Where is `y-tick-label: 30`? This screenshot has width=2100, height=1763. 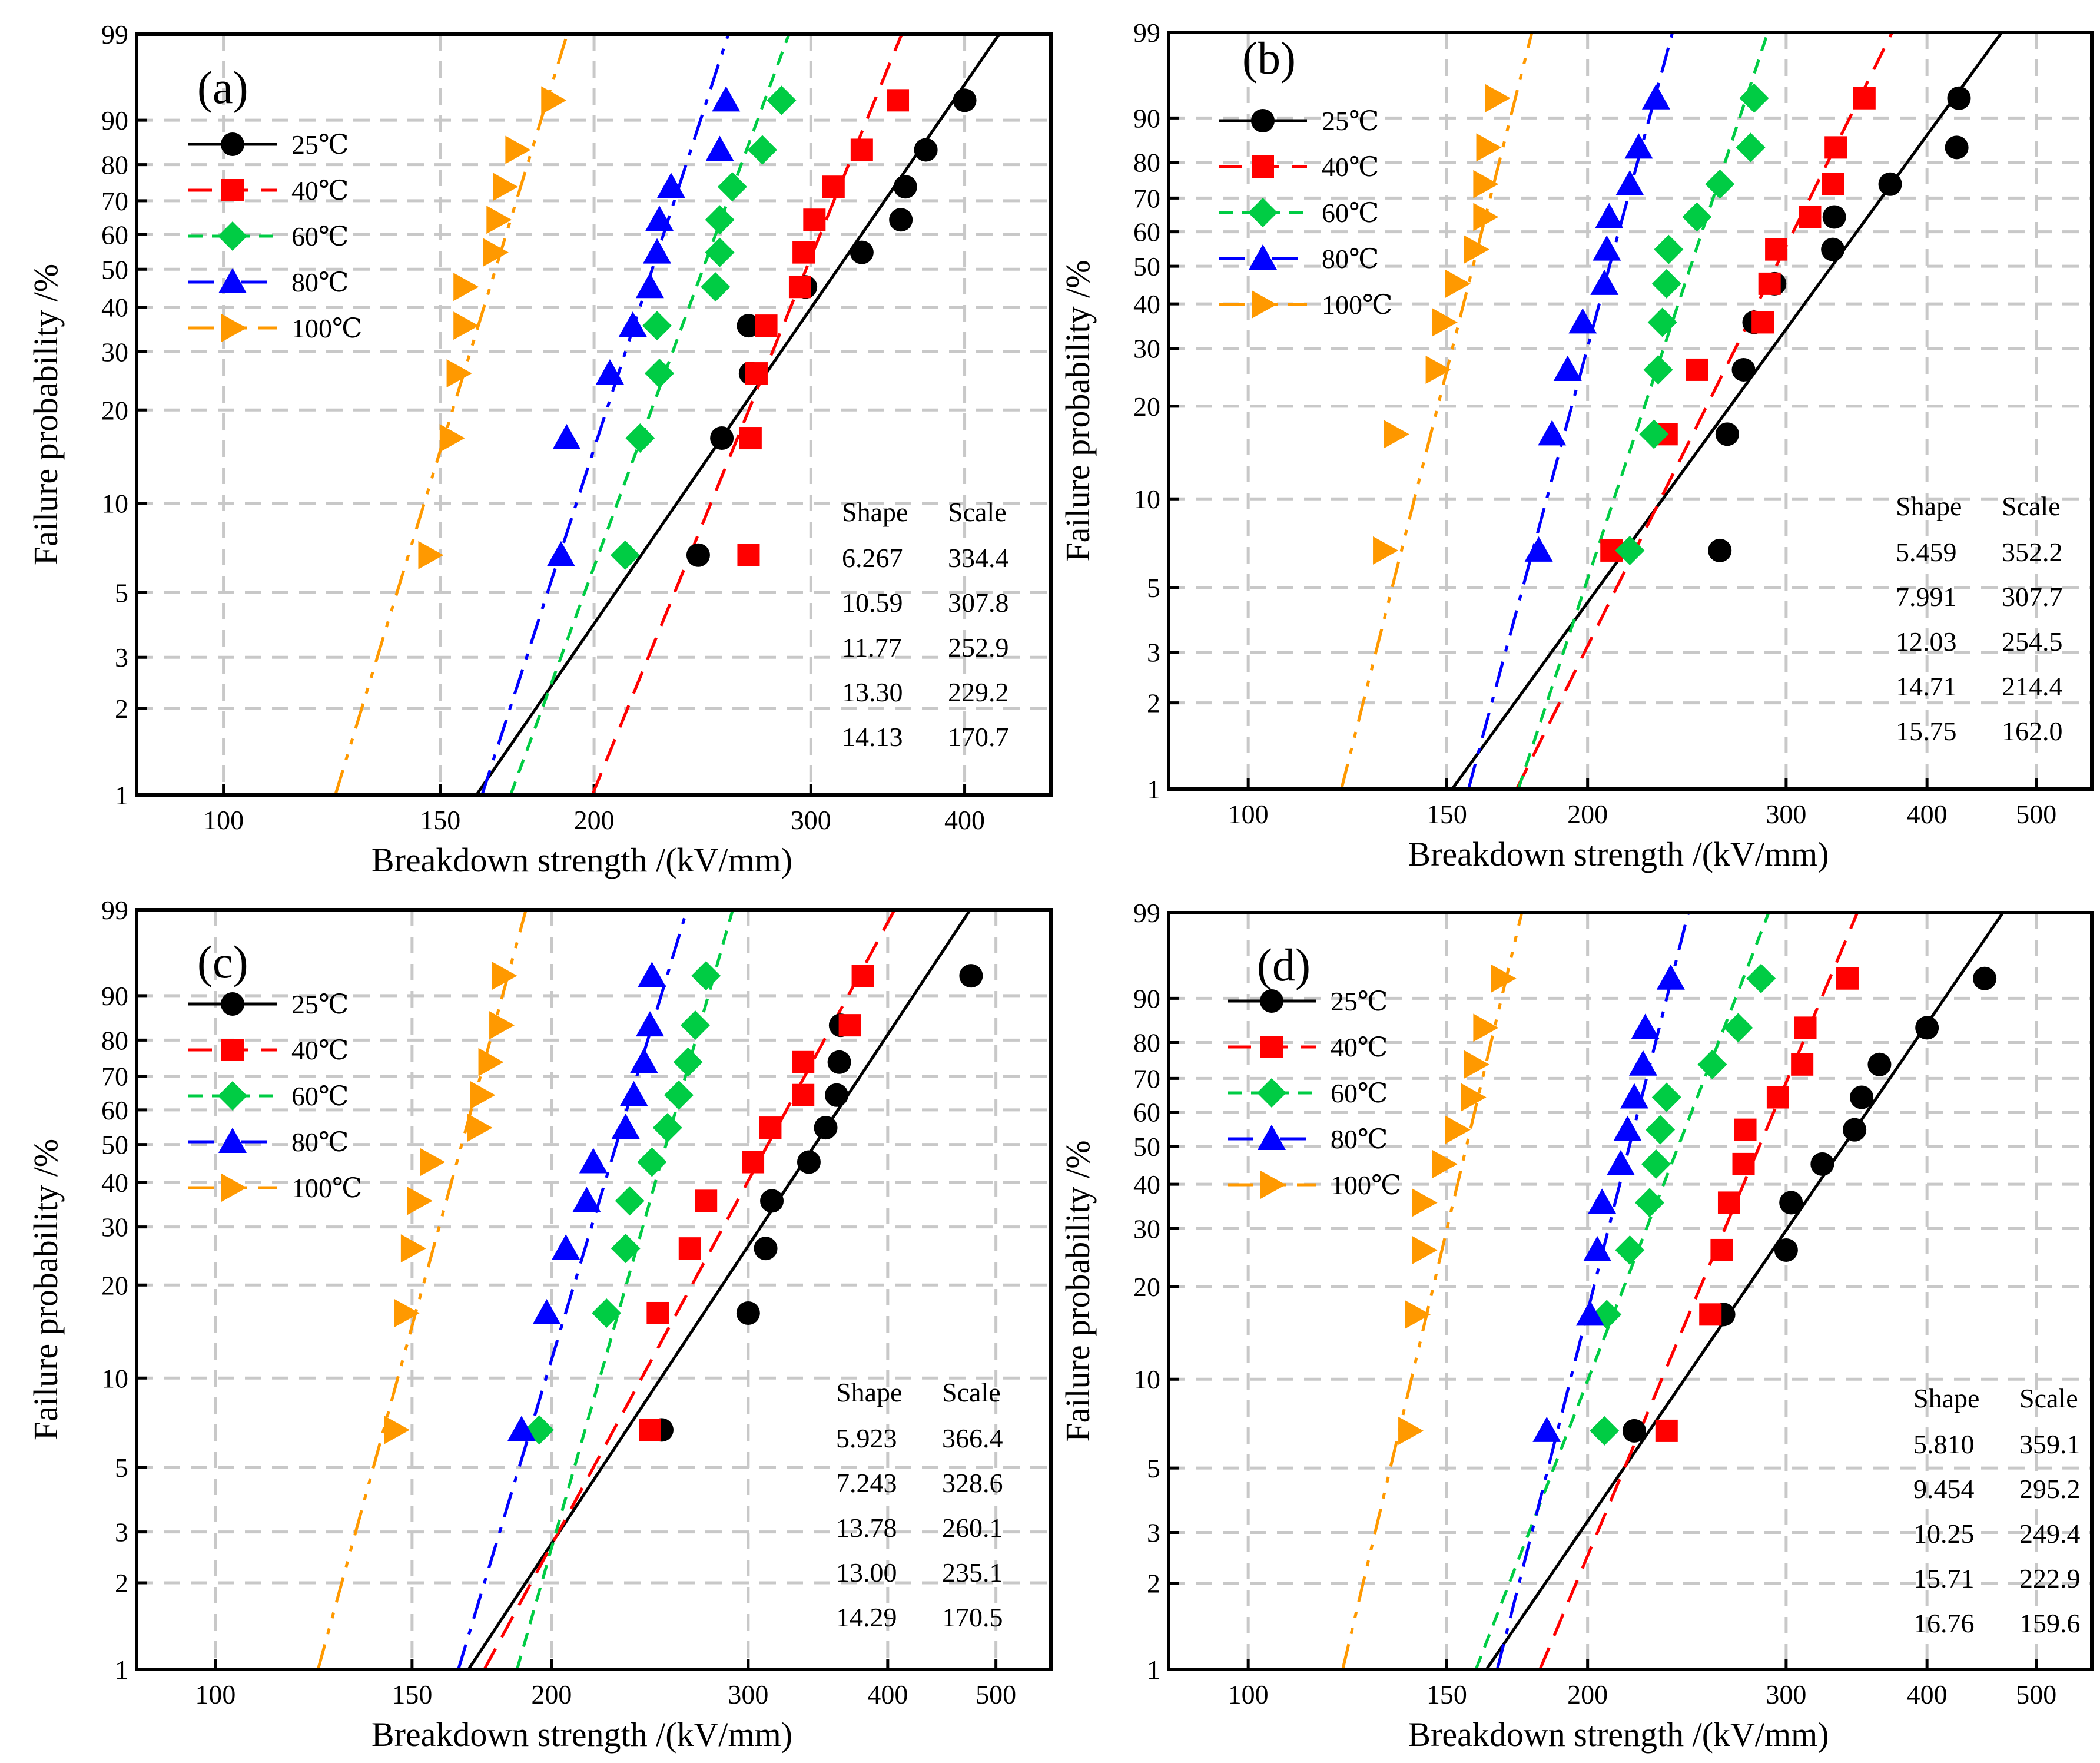
y-tick-label: 30 is located at coordinates (1146, 348).